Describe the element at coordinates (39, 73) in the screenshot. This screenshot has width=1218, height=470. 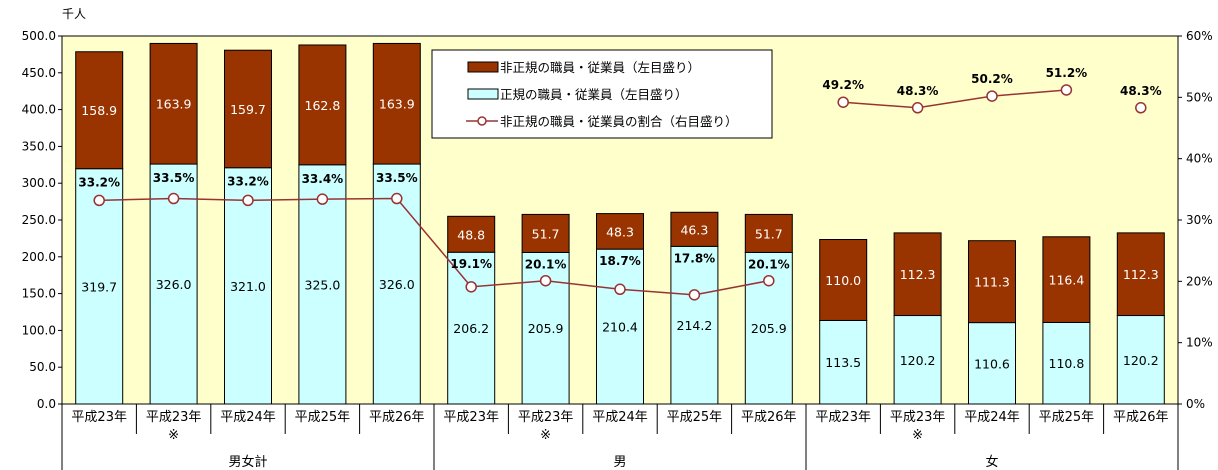
I see `left-tick-label: 450.0` at that location.